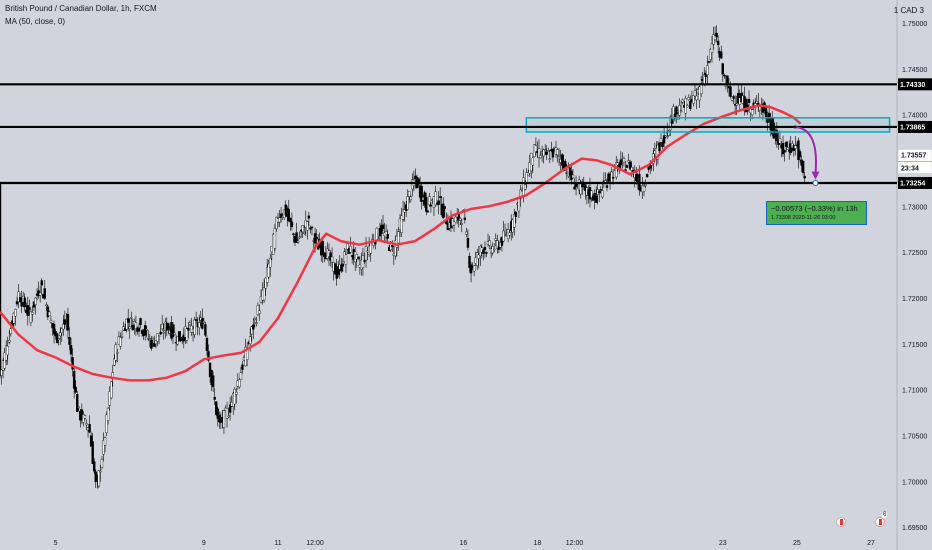 The width and height of the screenshot is (932, 550). Describe the element at coordinates (915, 182) in the screenshot. I see `price-label-badge` at that location.